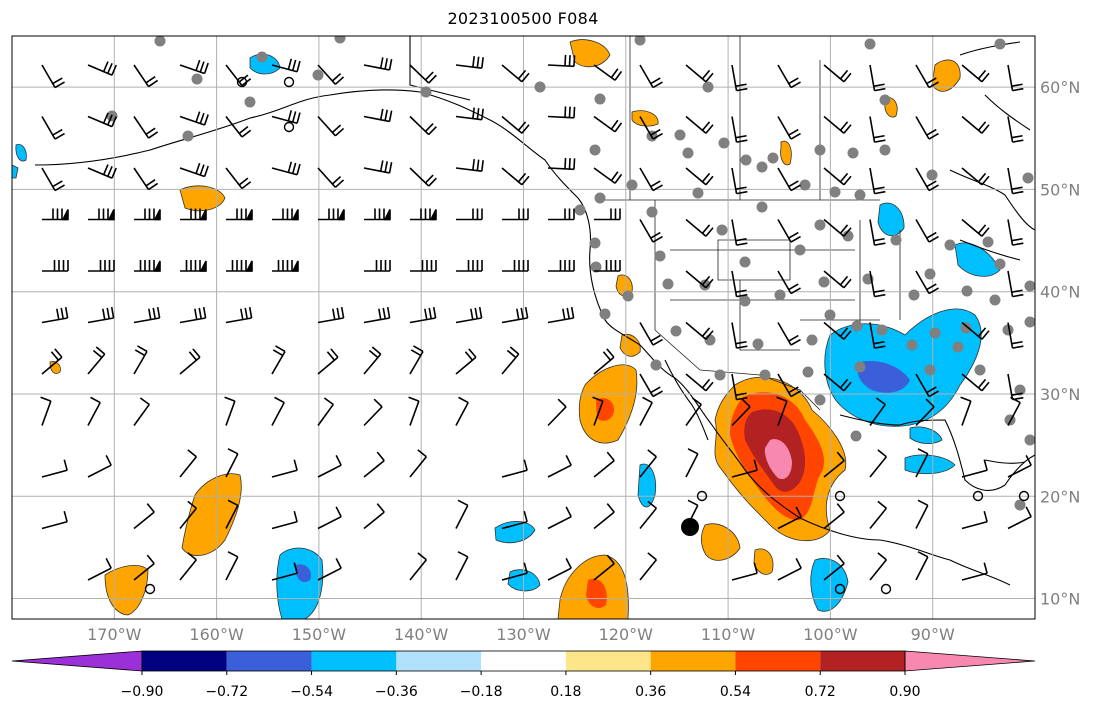 Image resolution: width=1102 pixels, height=710 pixels. I want to click on lon-tick-label: 160°W, so click(216, 634).